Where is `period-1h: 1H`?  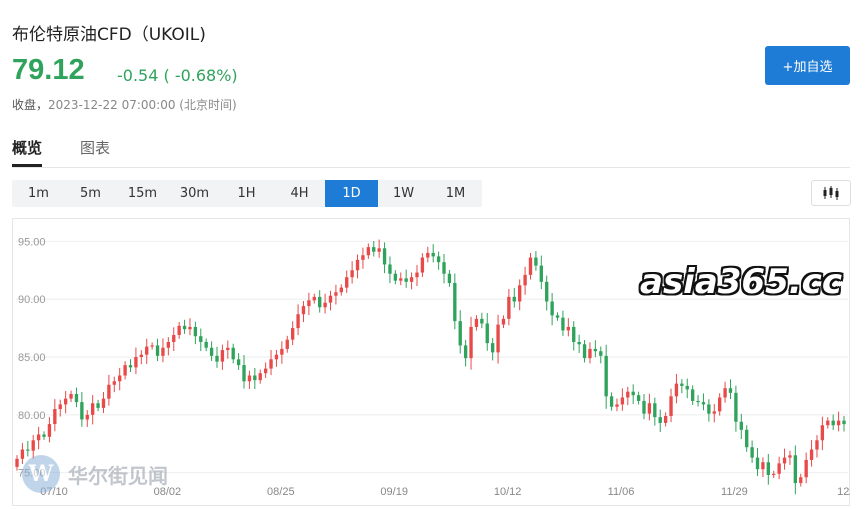
period-1h: 1H is located at coordinates (246, 193).